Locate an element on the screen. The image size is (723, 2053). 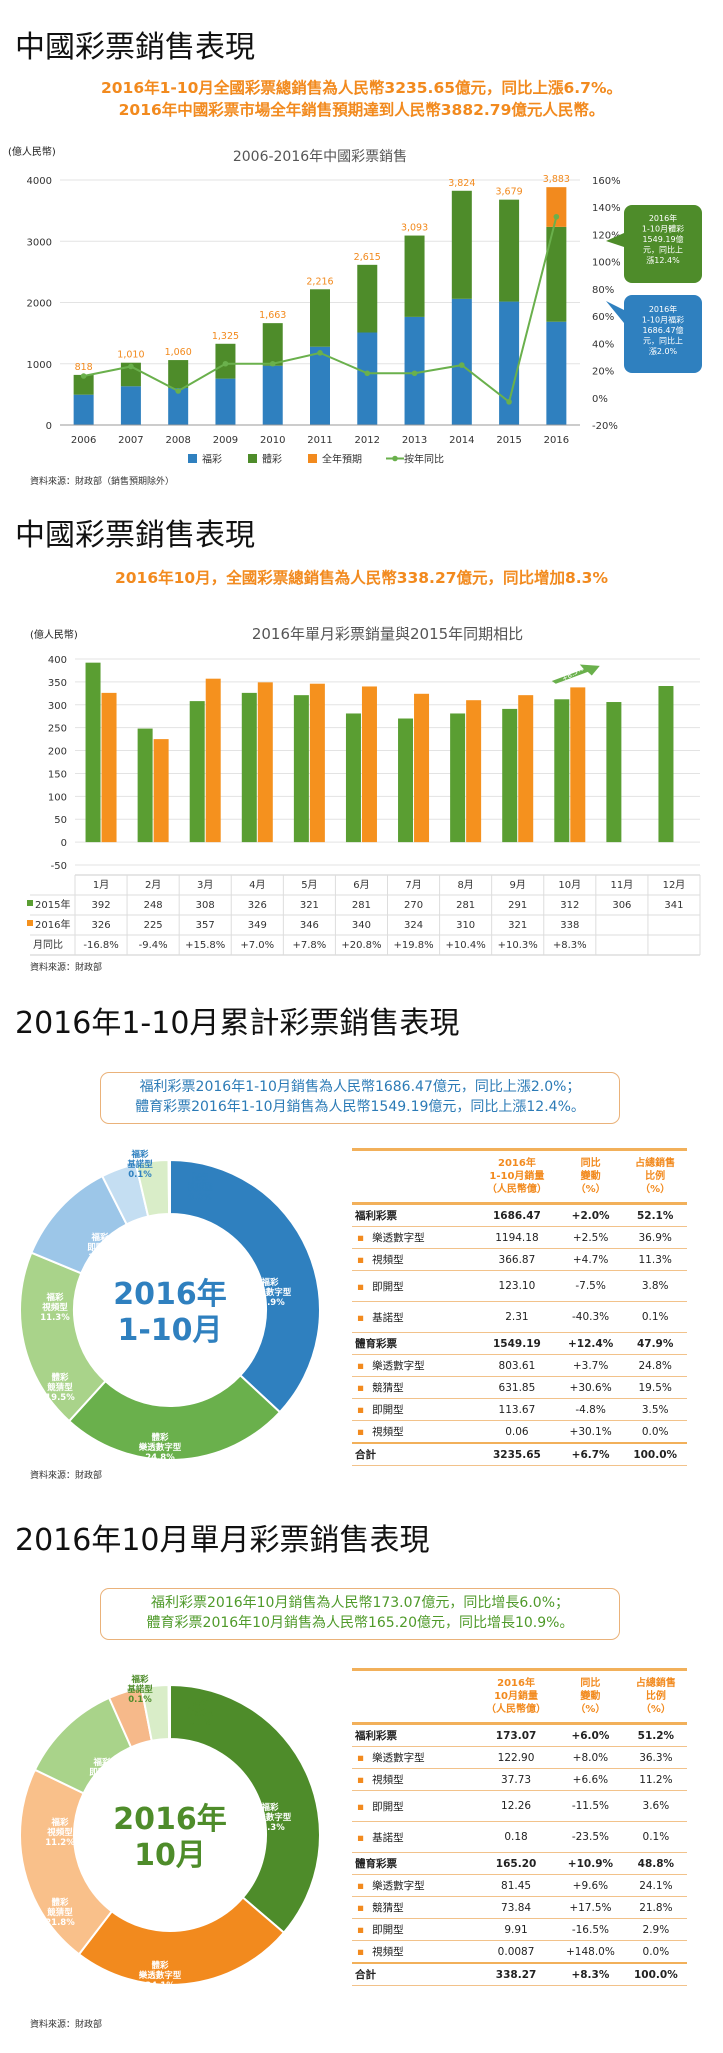
table-value-2016: 321 is located at coordinates (517, 925).